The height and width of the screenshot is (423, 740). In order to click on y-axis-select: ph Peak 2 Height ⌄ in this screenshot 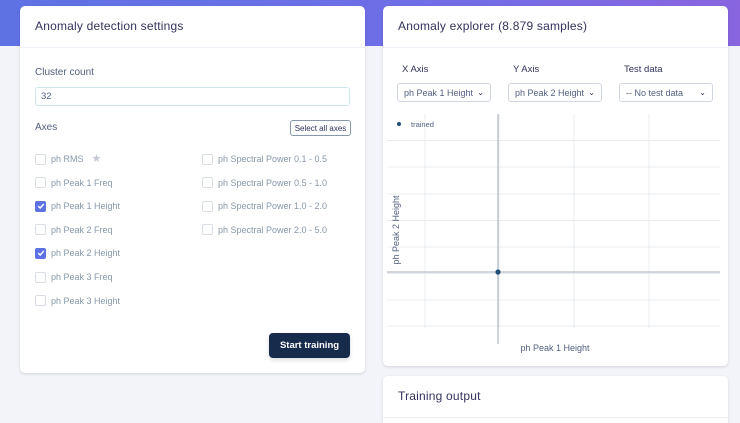, I will do `click(555, 92)`.